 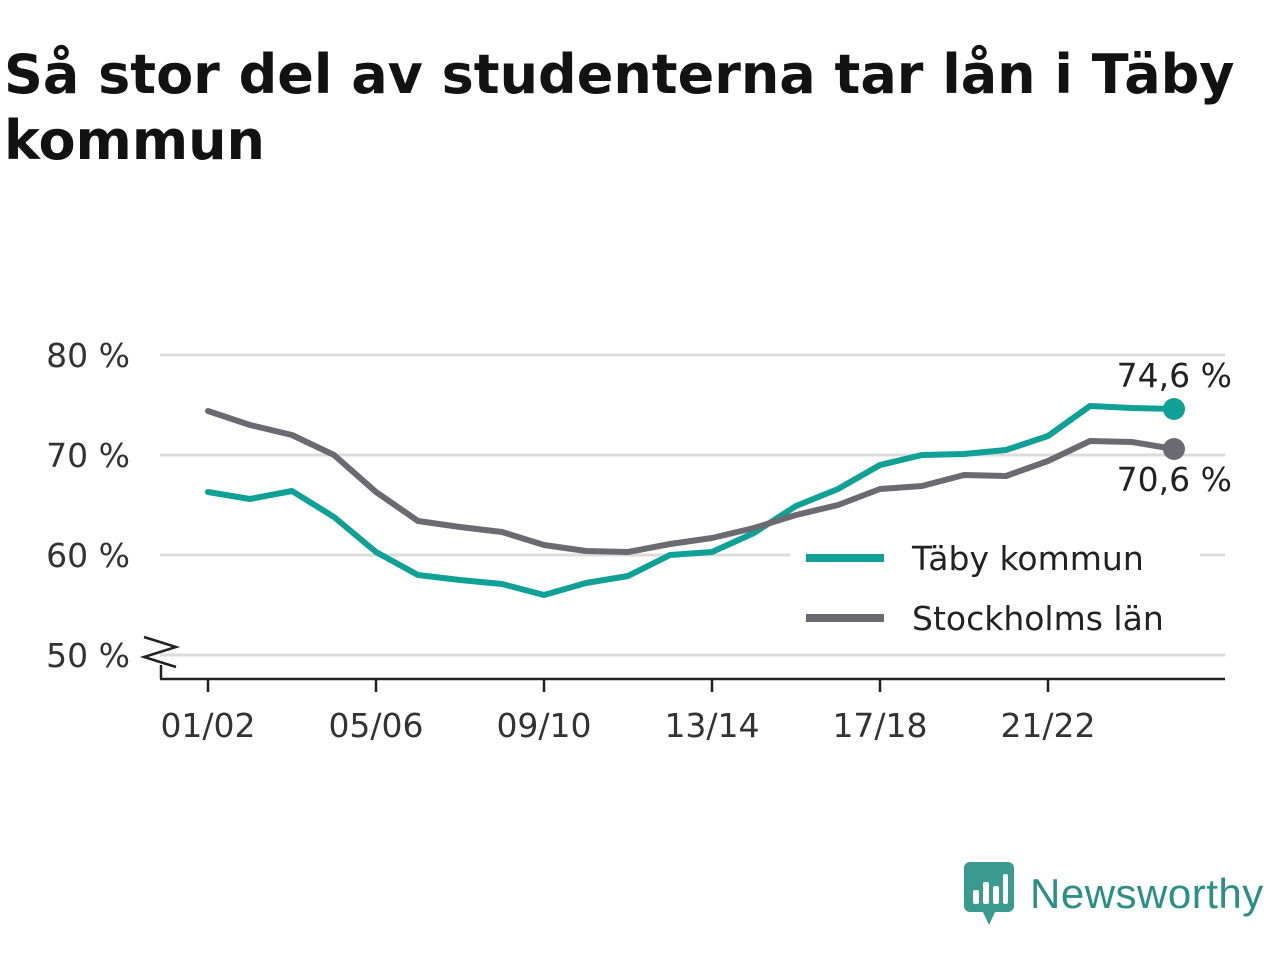 I want to click on x-tick-label: 05/06, so click(x=375, y=725).